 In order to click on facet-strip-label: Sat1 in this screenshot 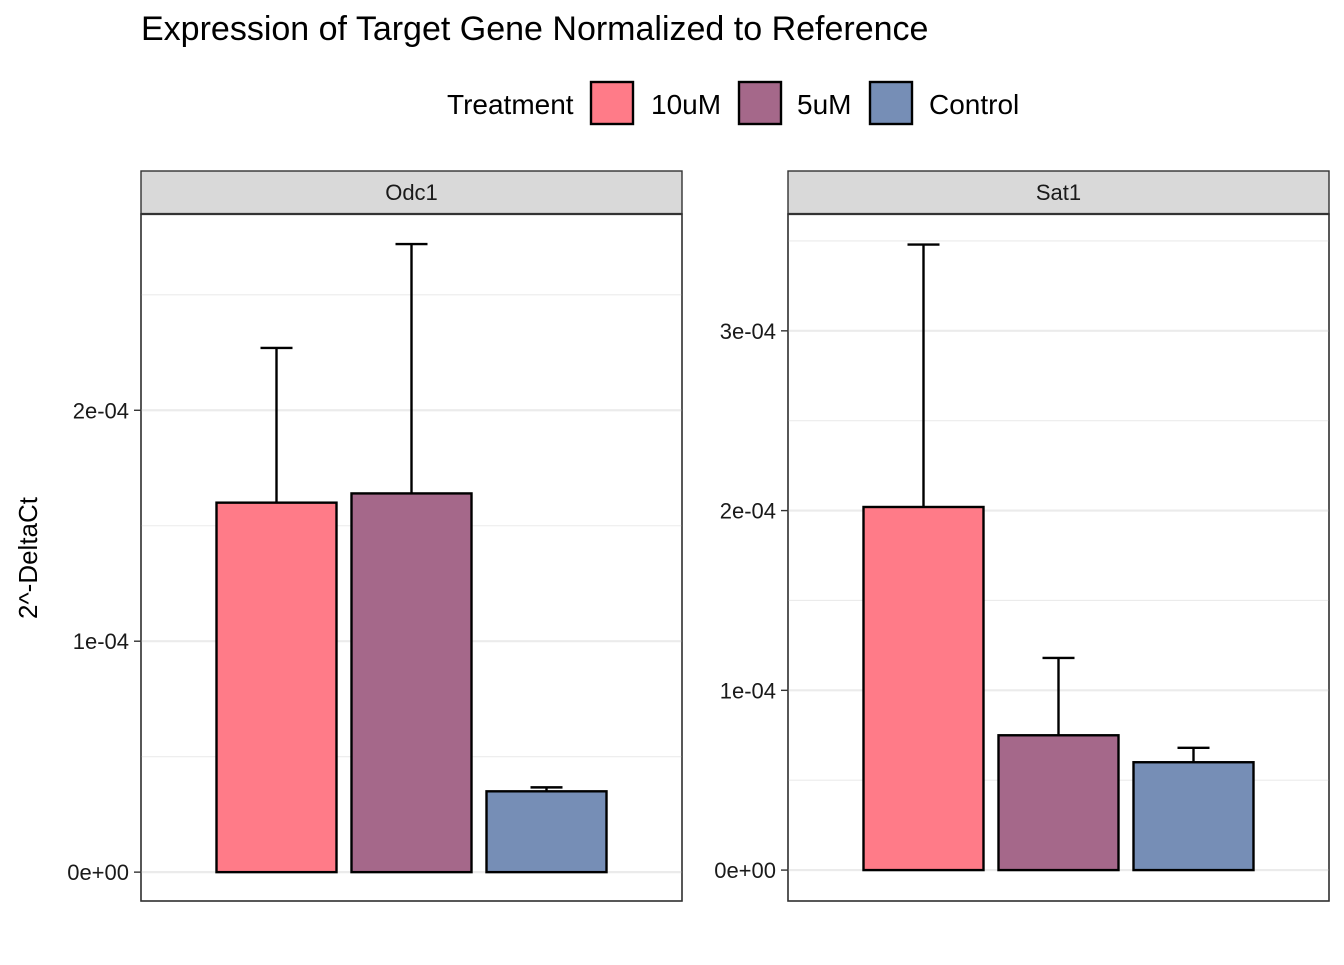, I will do `click(1058, 192)`.